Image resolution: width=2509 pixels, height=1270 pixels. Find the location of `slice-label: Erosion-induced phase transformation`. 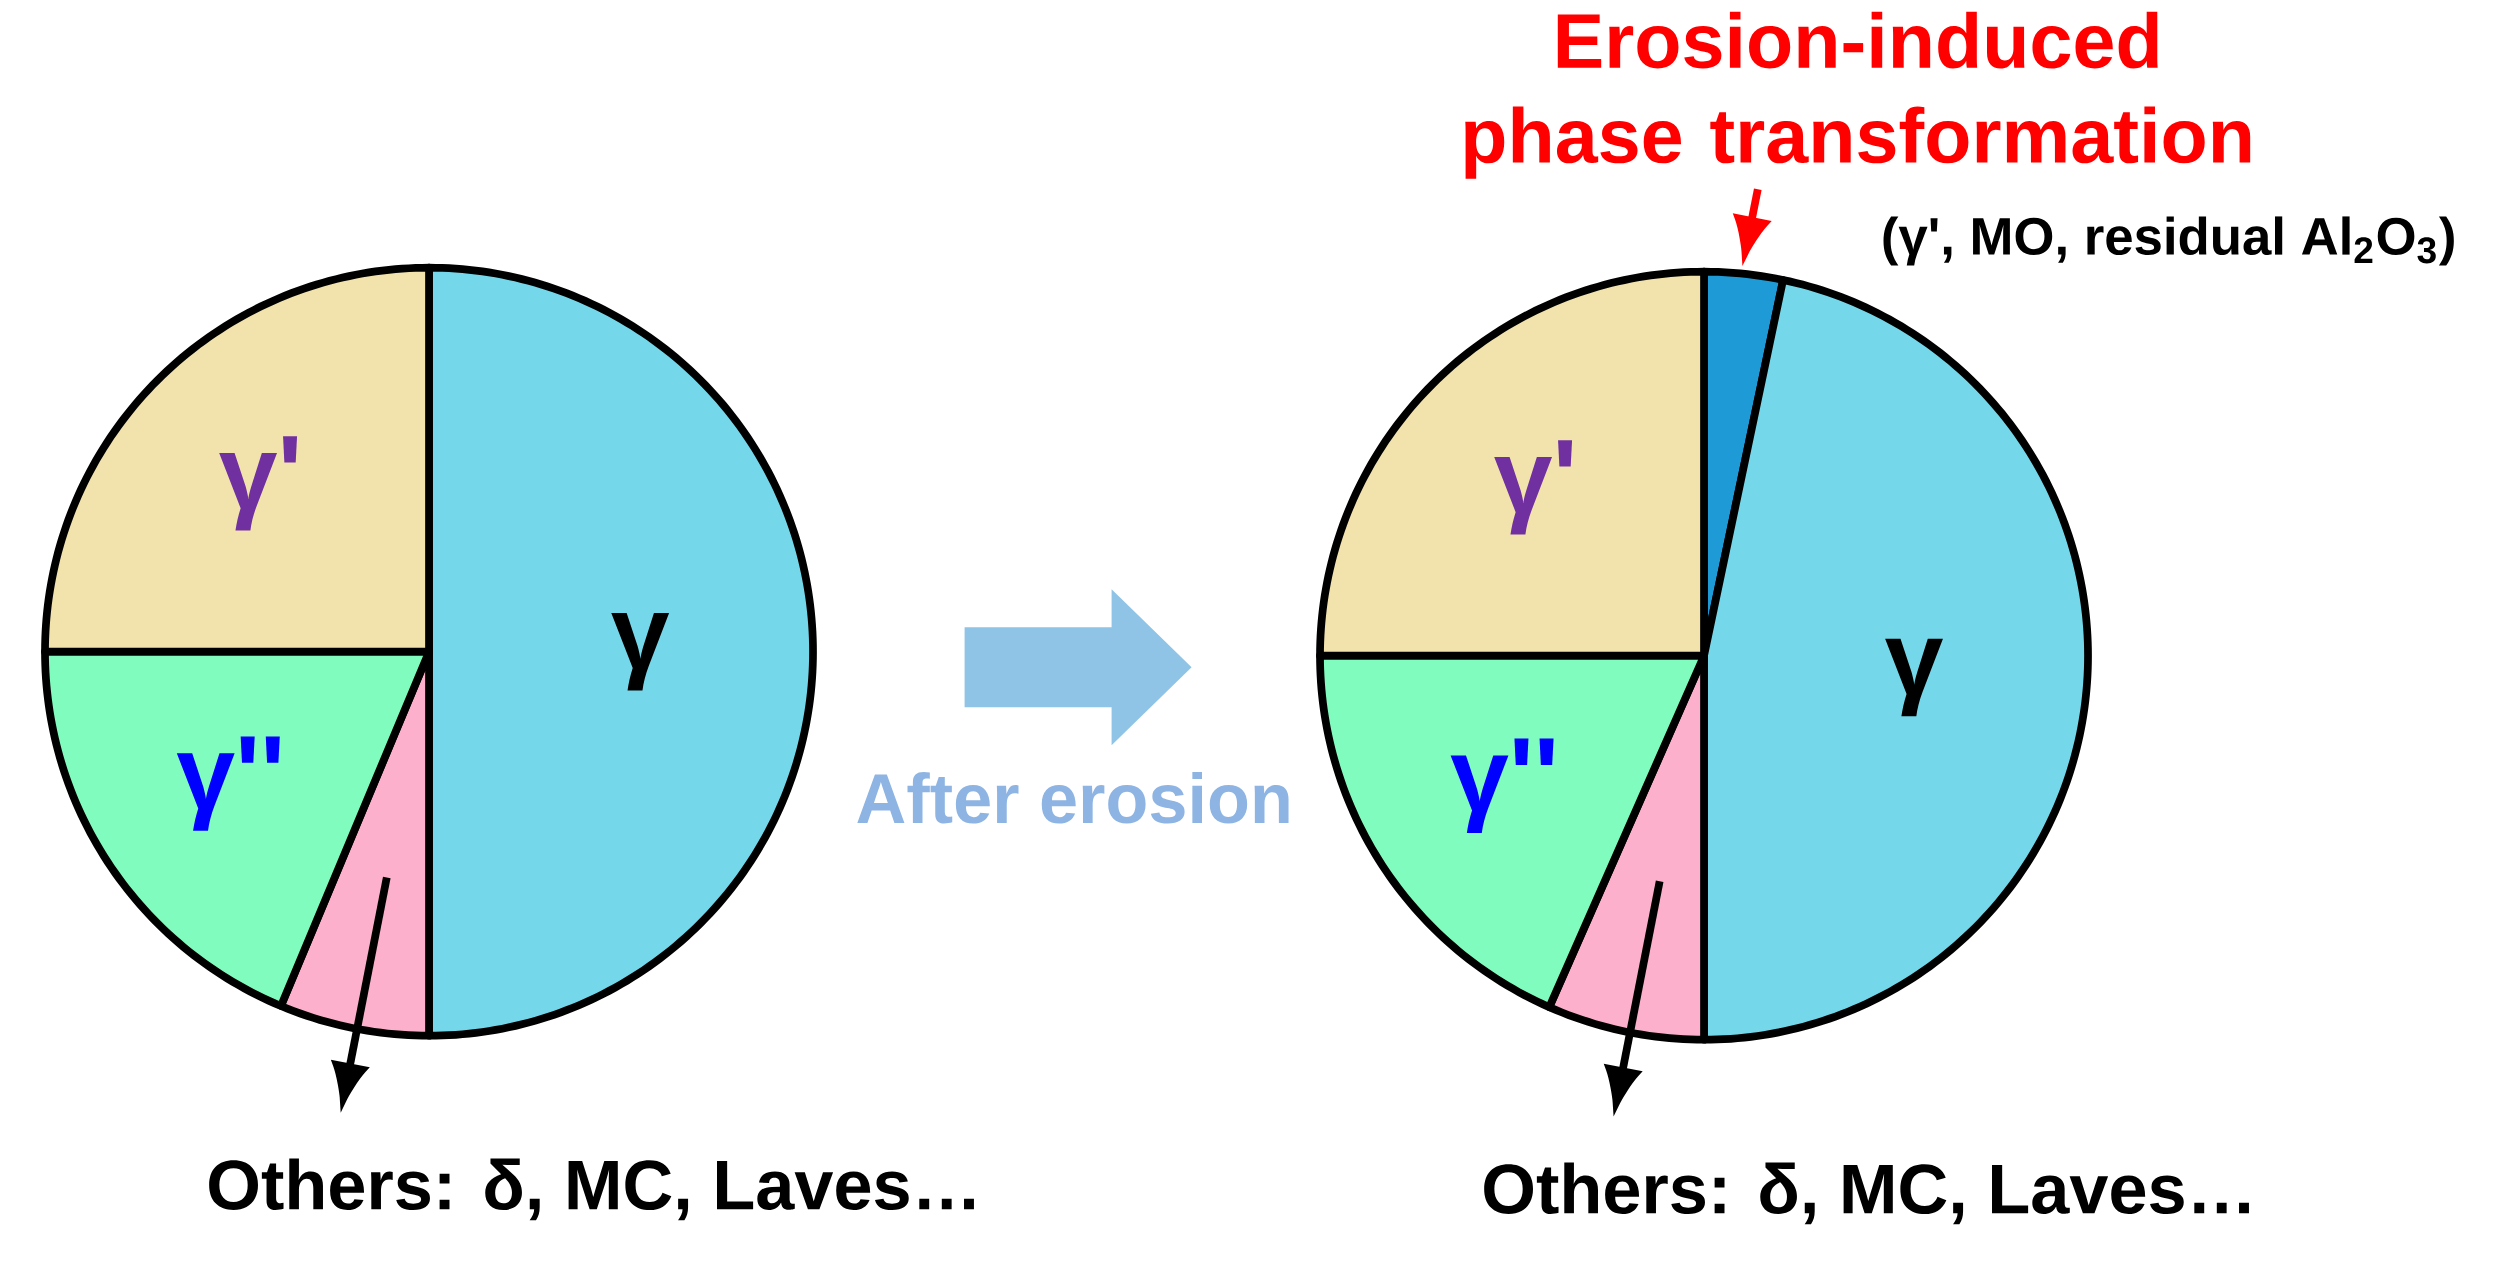

slice-label: Erosion-induced phase transformation is located at coordinates (1858, 95).